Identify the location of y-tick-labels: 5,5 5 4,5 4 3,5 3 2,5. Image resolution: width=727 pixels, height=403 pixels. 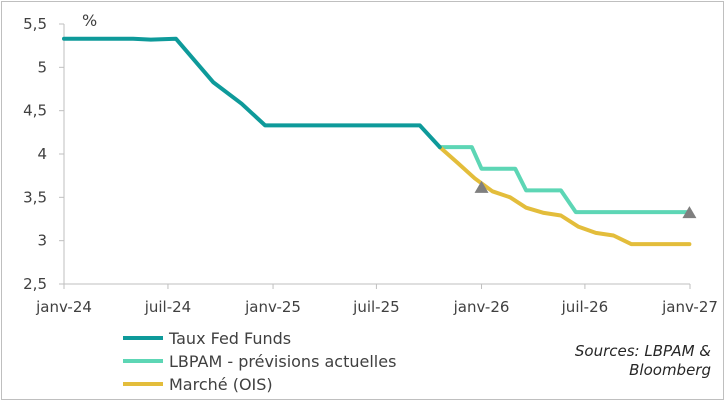
(43, 154).